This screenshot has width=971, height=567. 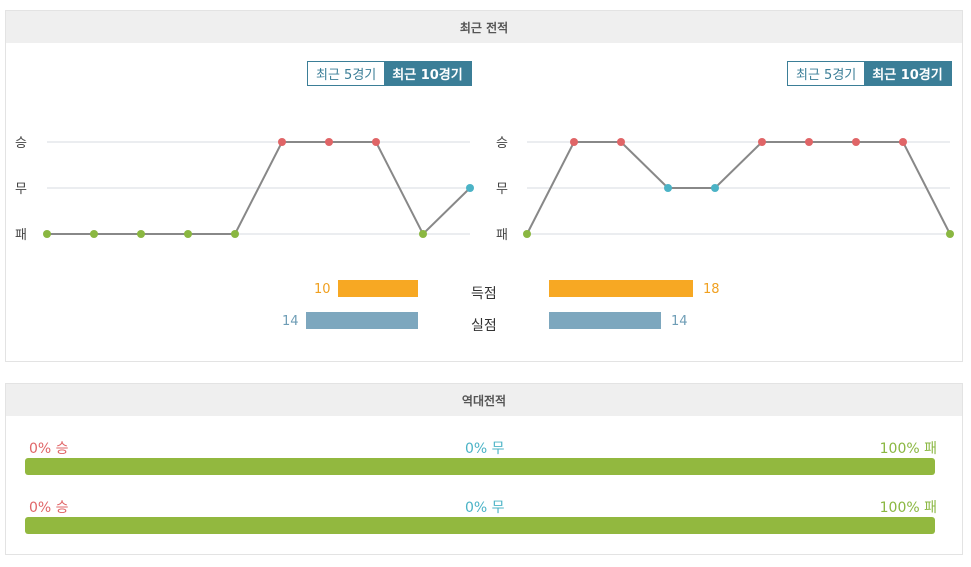 I want to click on h2h-row-2: 0% 승 0% 무 100% 패, so click(x=481, y=515).